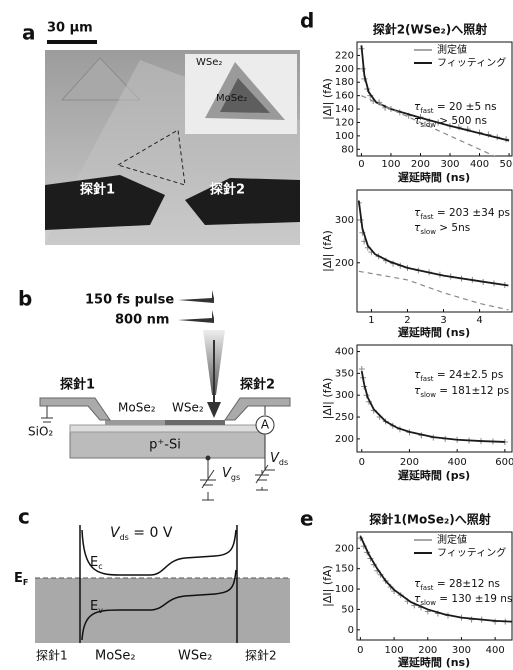 The width and height of the screenshot is (513, 670). I want to click on band-label: Ev, so click(96, 607).